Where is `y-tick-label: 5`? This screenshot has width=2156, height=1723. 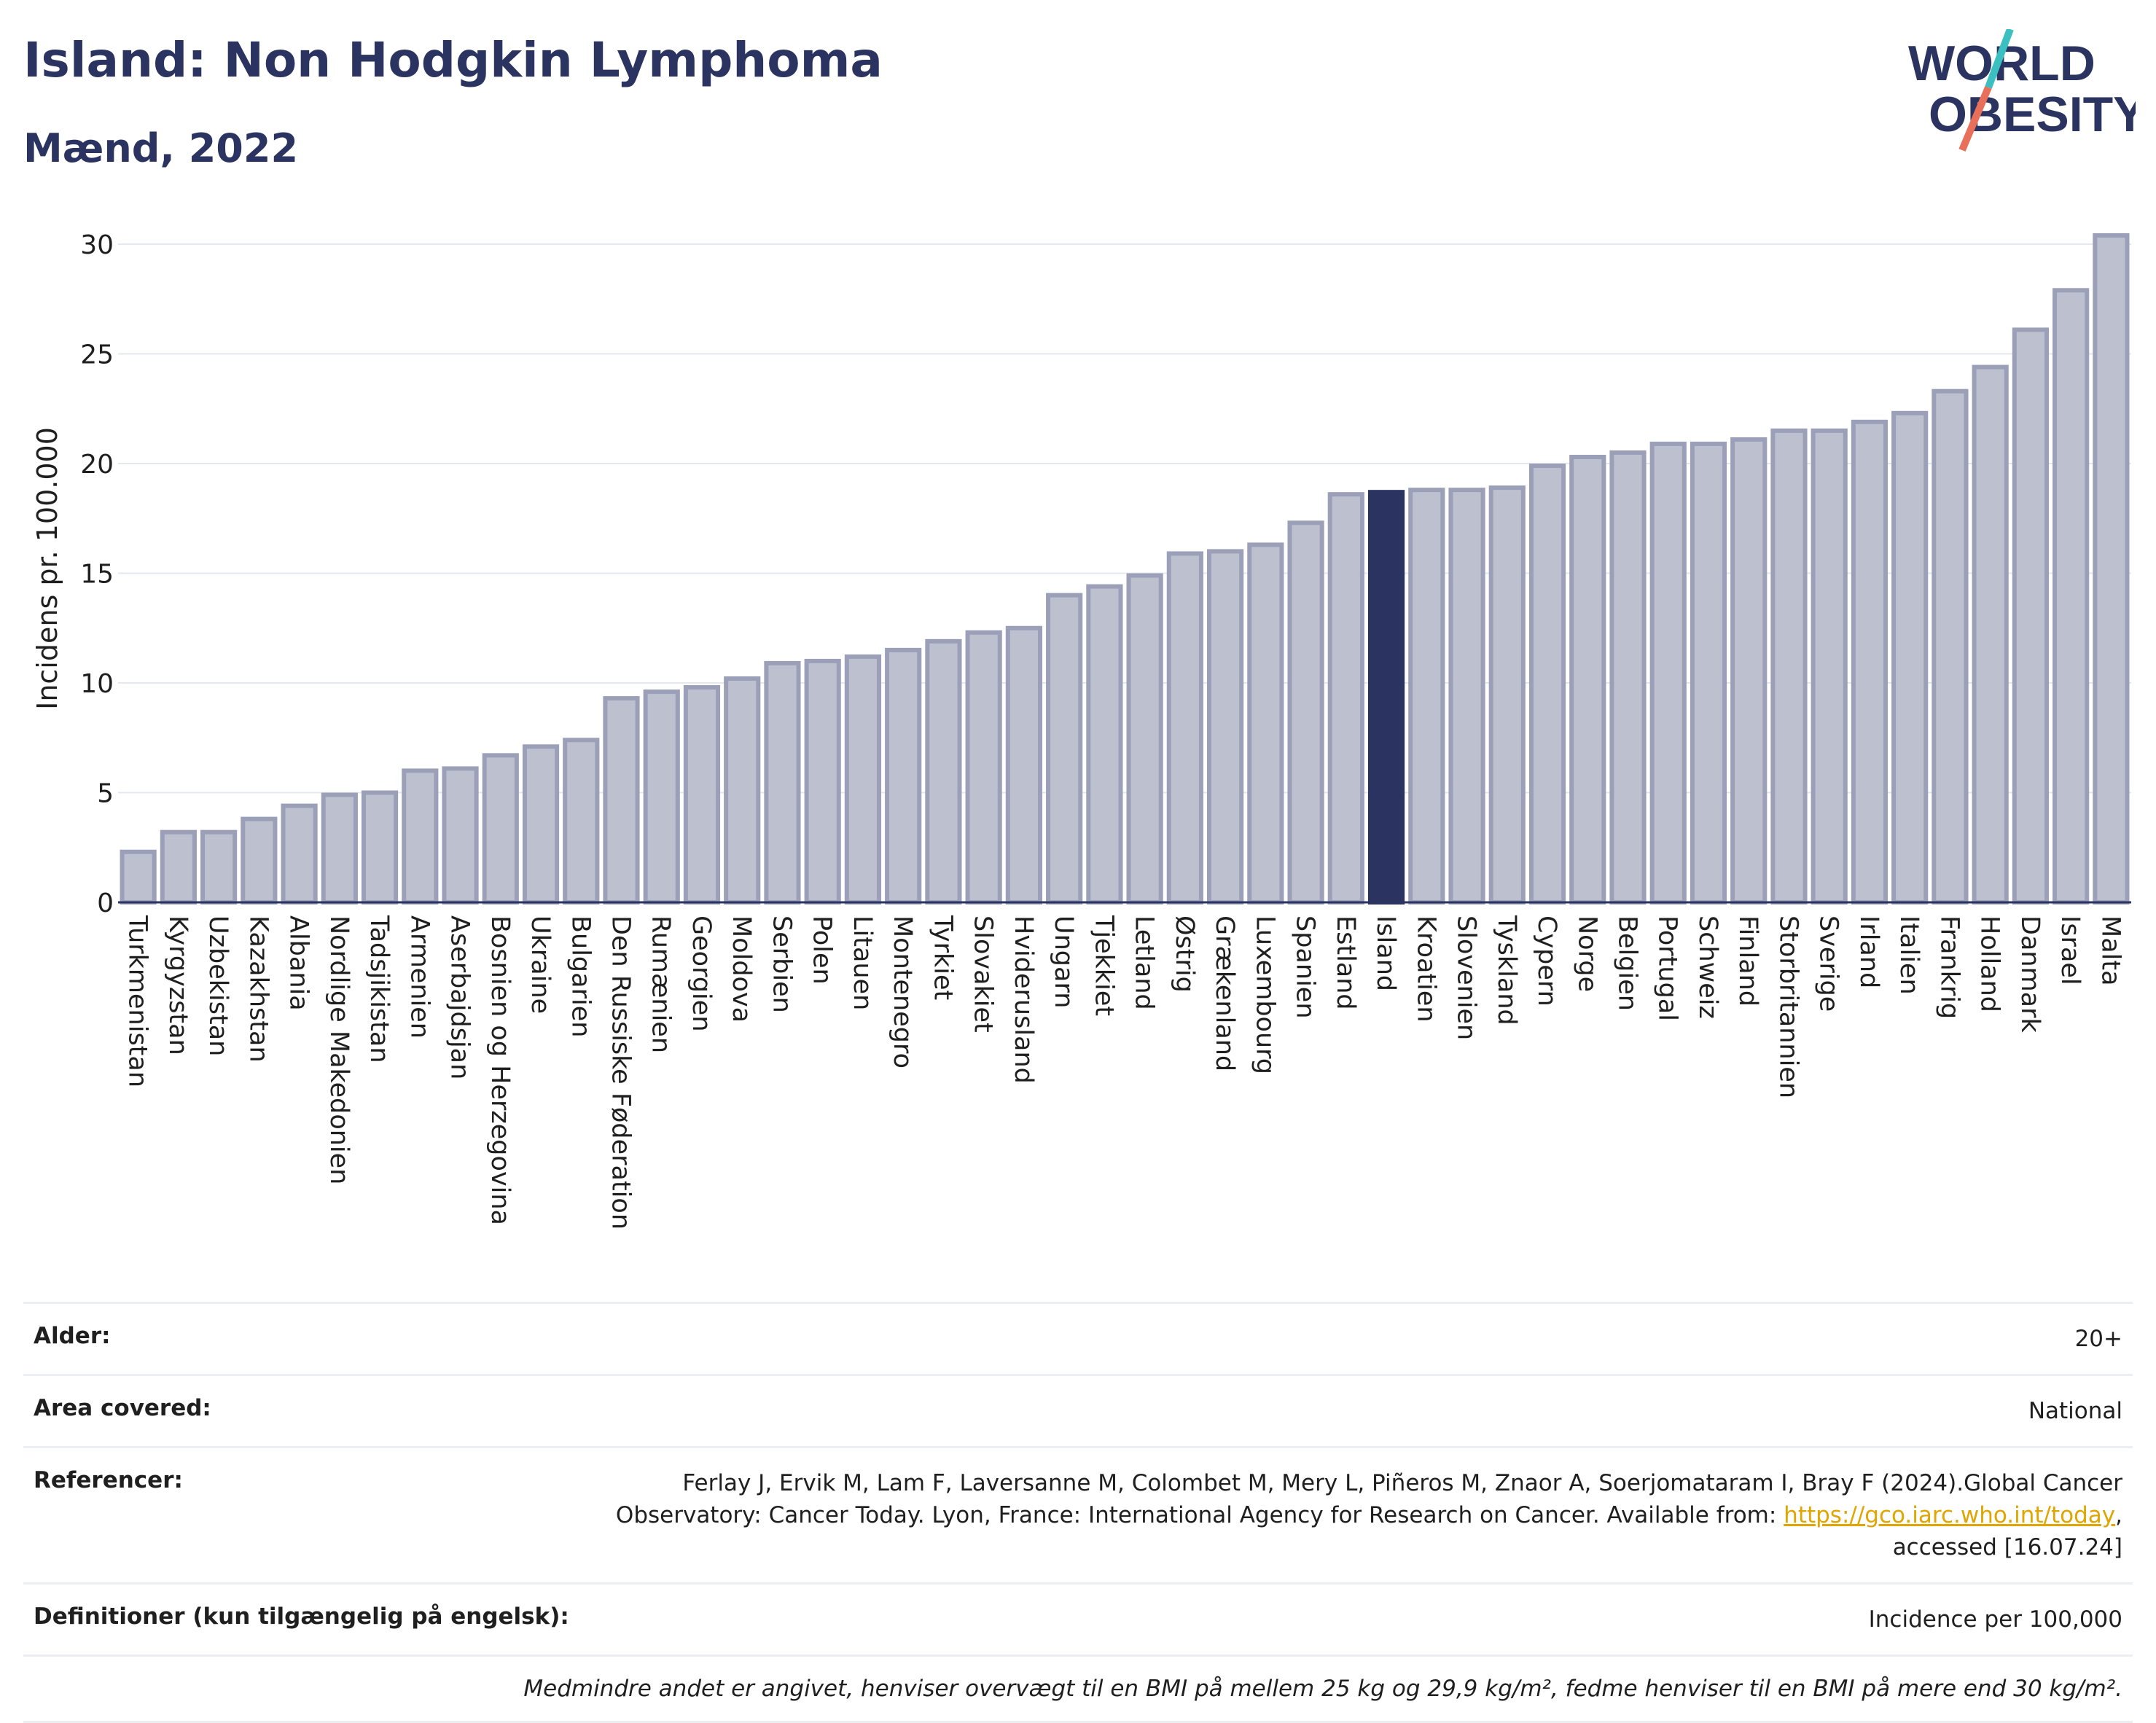
y-tick-label: 5 is located at coordinates (105, 794).